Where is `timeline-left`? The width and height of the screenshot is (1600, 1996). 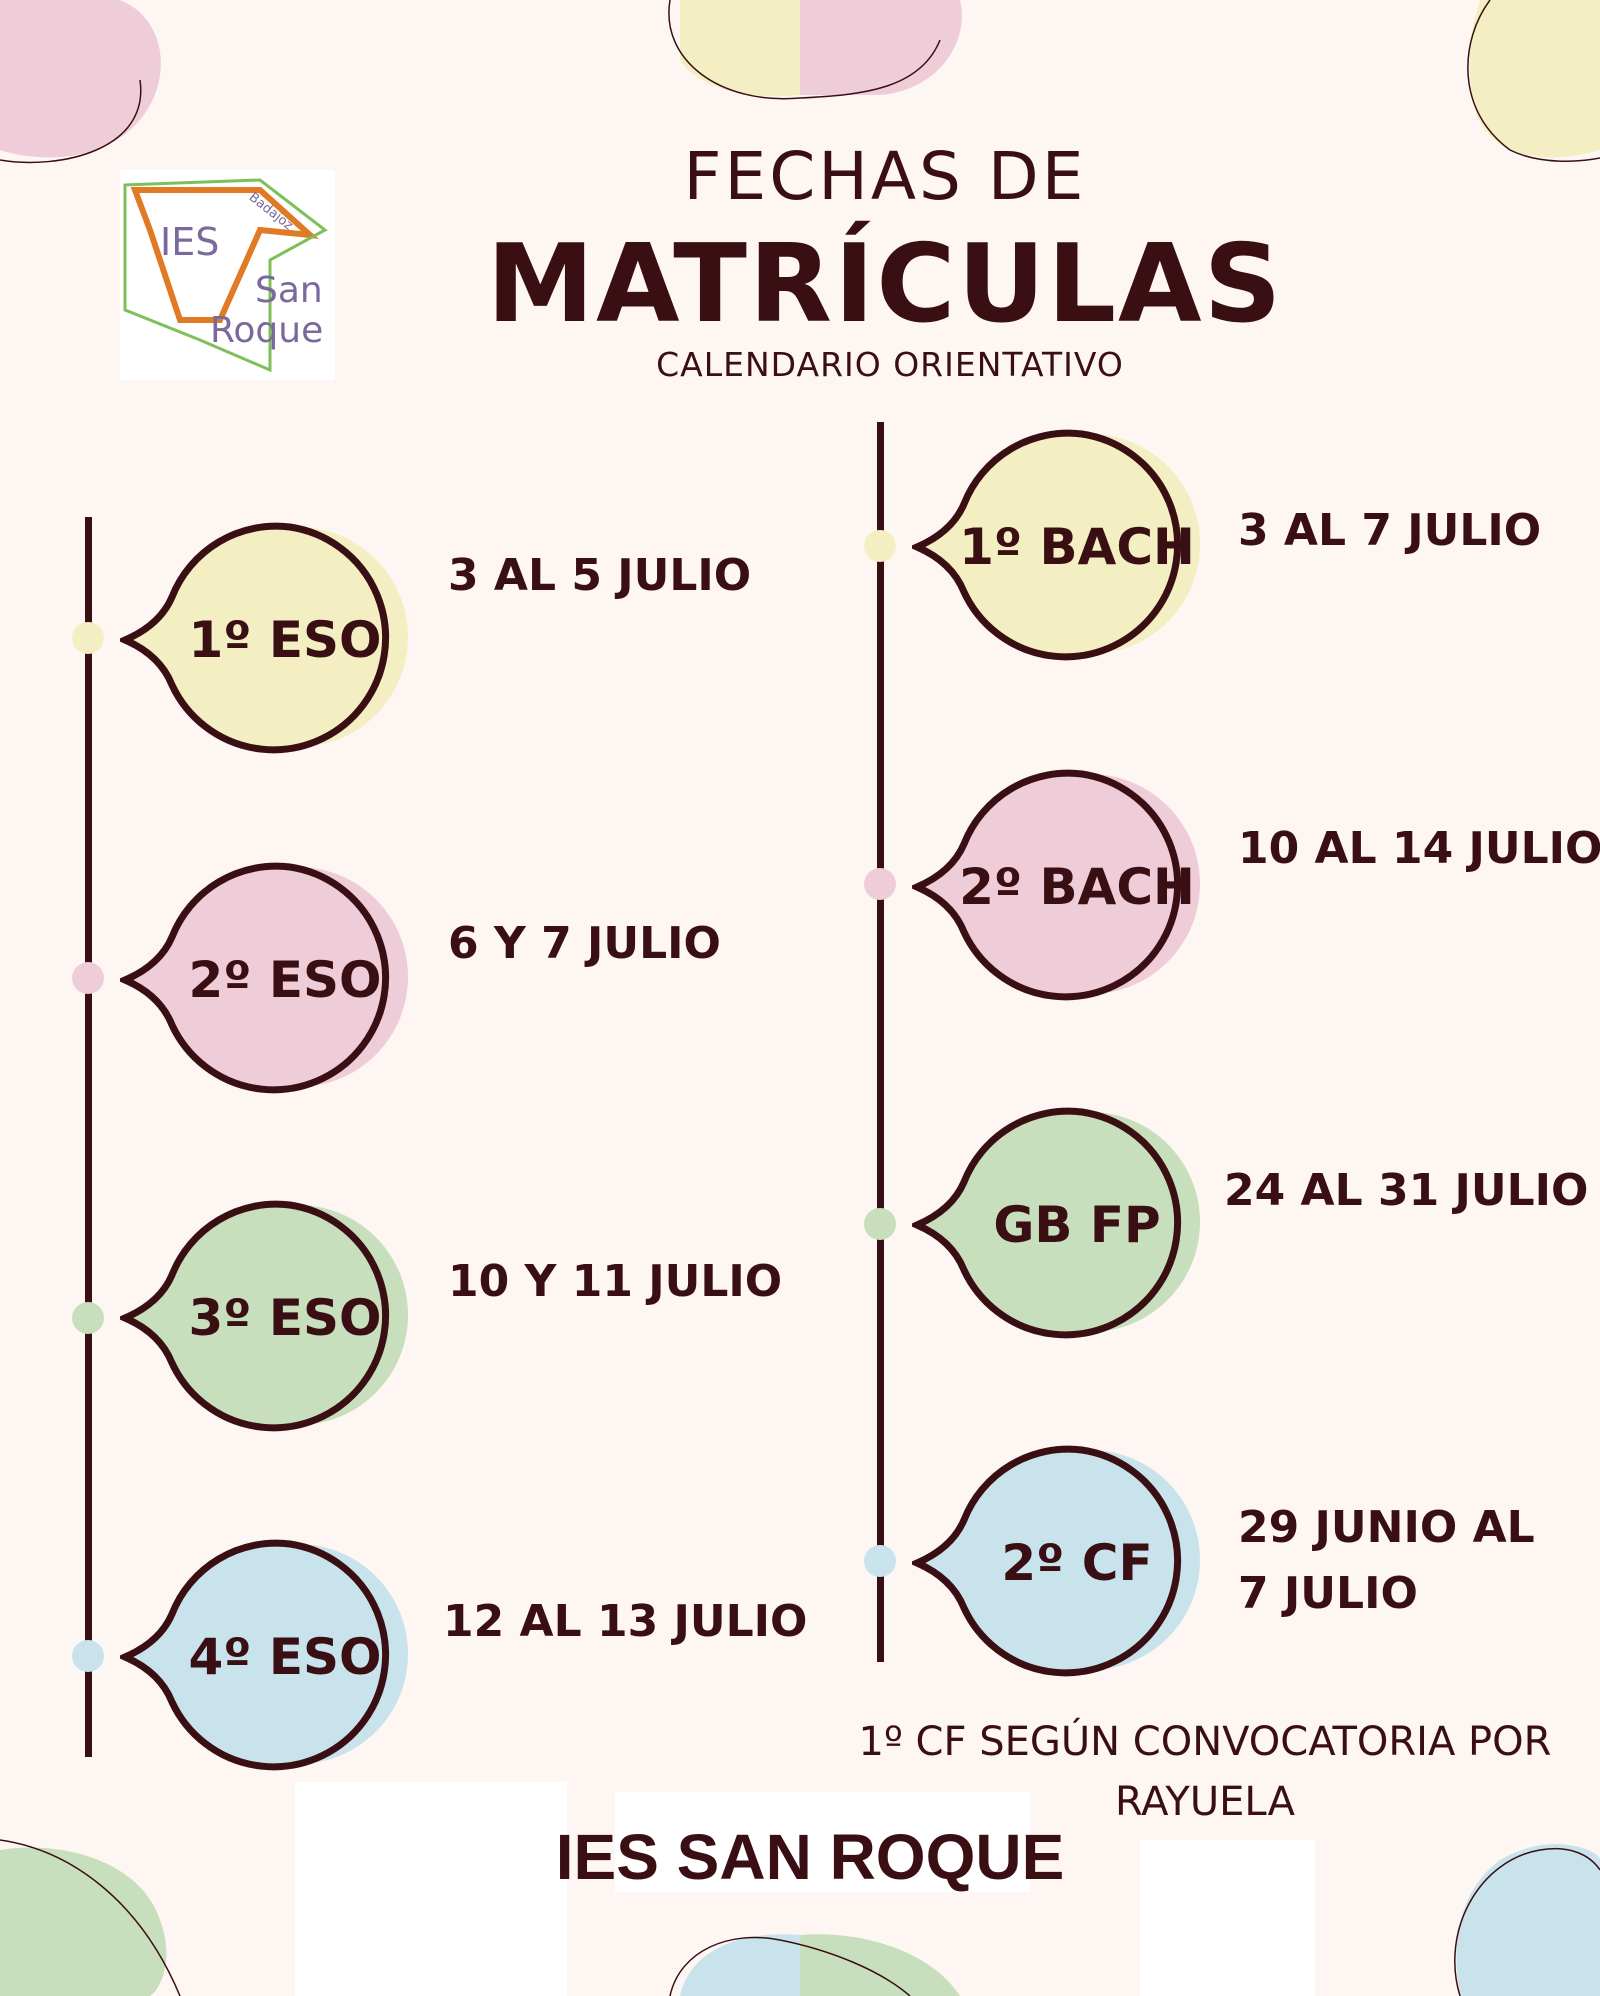
timeline-left is located at coordinates (88, 1137).